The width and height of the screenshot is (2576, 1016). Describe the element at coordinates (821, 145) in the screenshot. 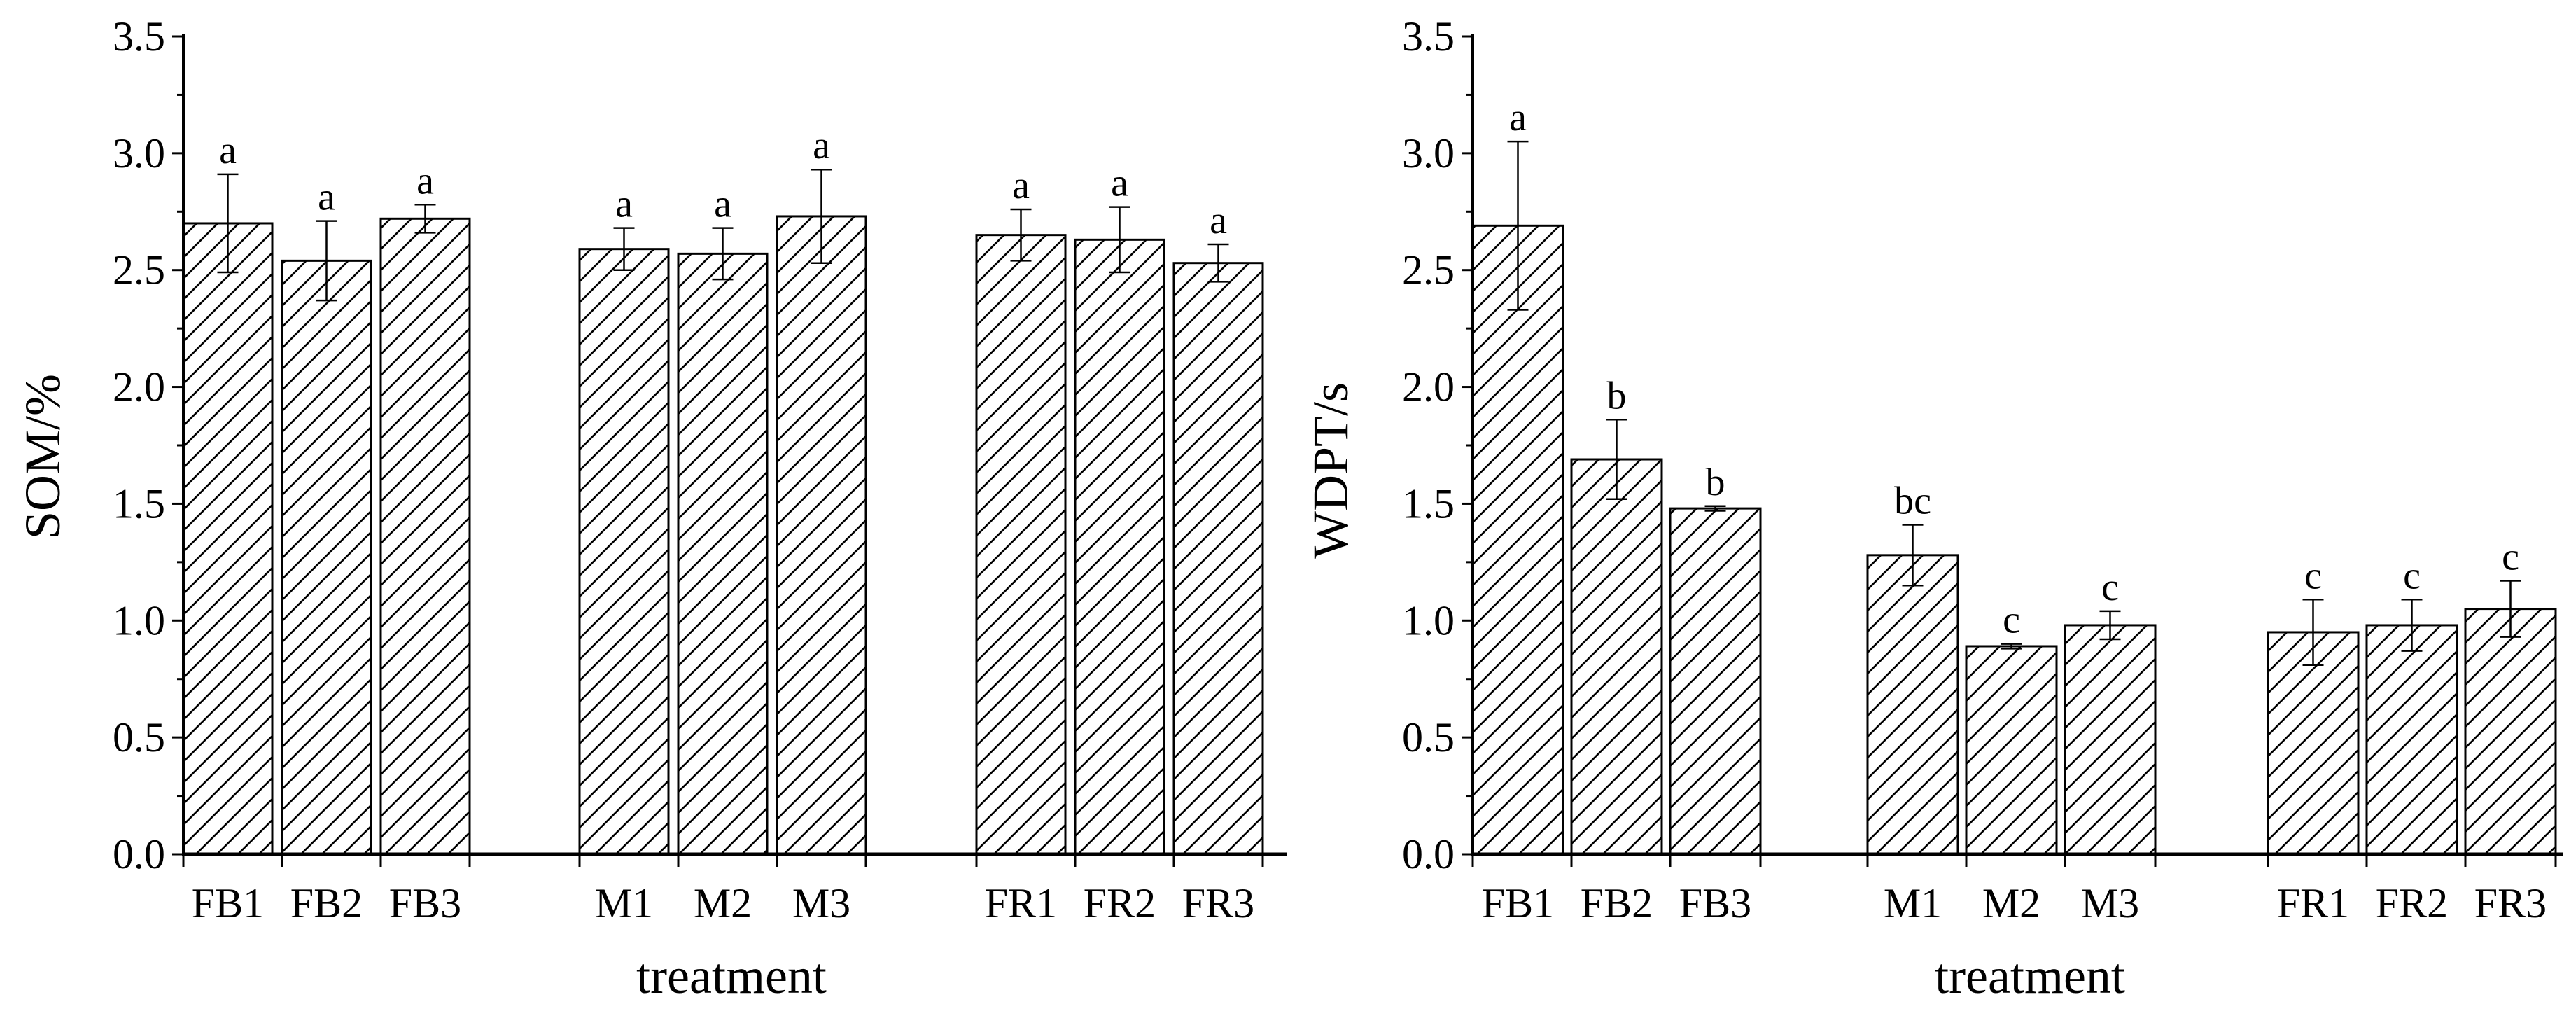

I see `significance-label-m3: a` at that location.